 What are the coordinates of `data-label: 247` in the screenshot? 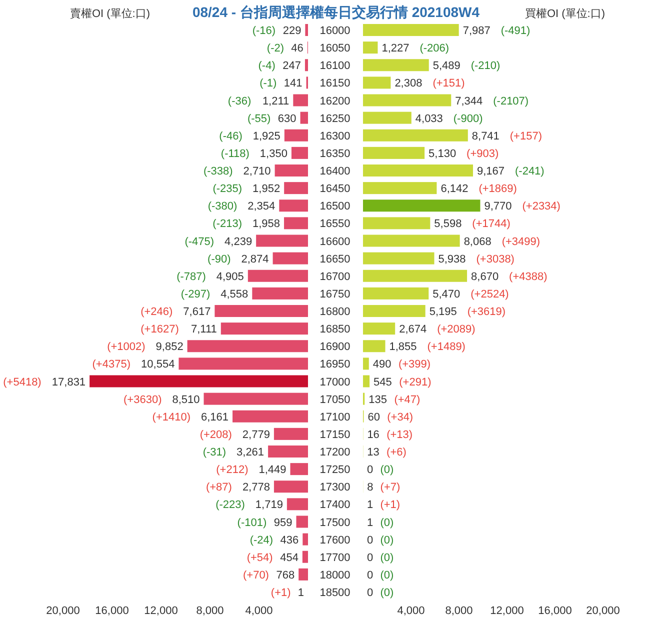 It's located at (291, 66).